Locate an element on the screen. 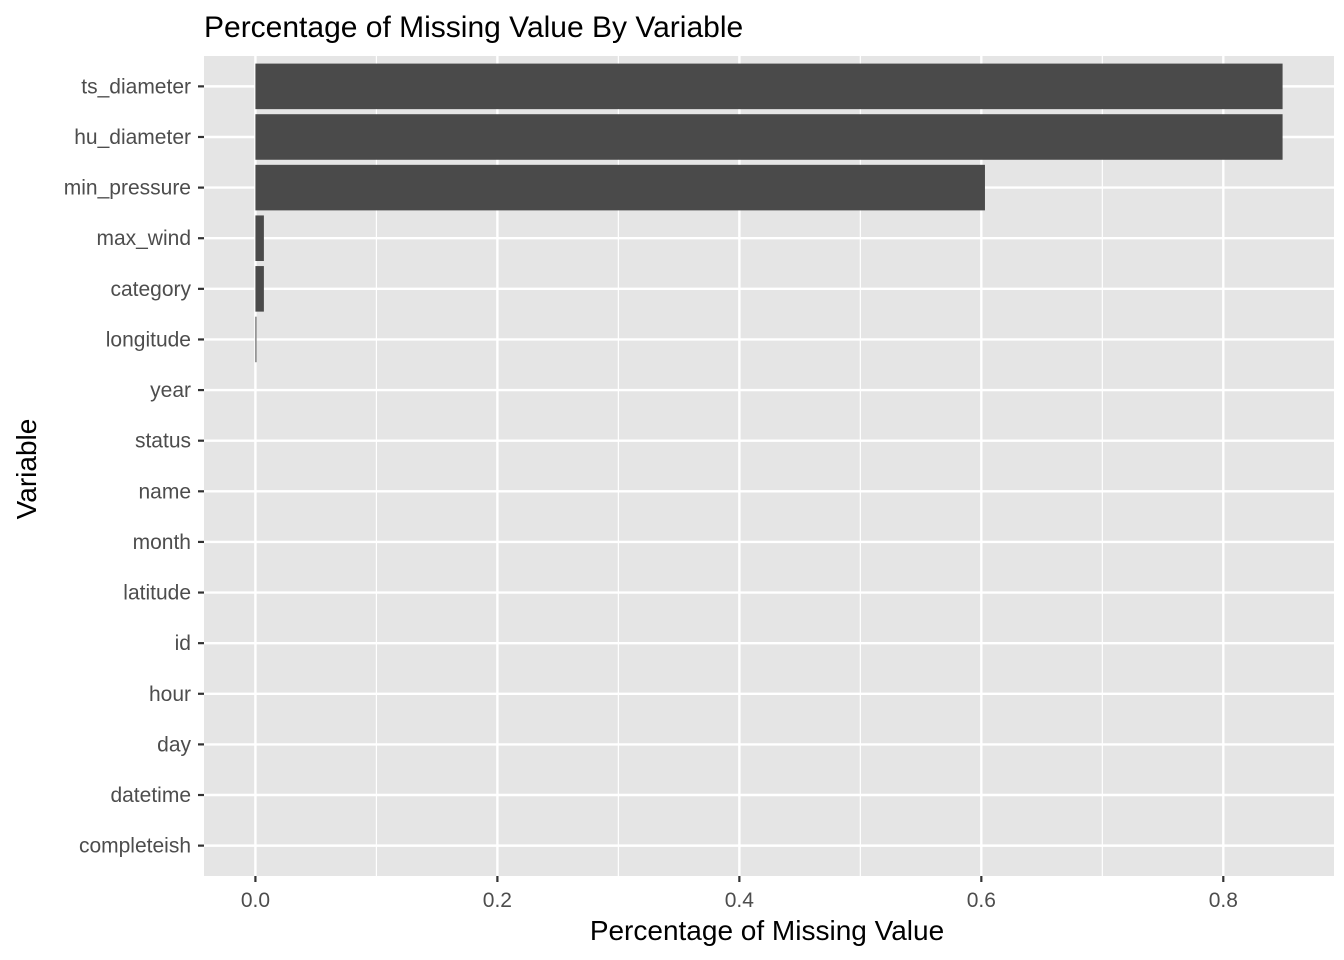  y-tick-label: name is located at coordinates (164, 491).